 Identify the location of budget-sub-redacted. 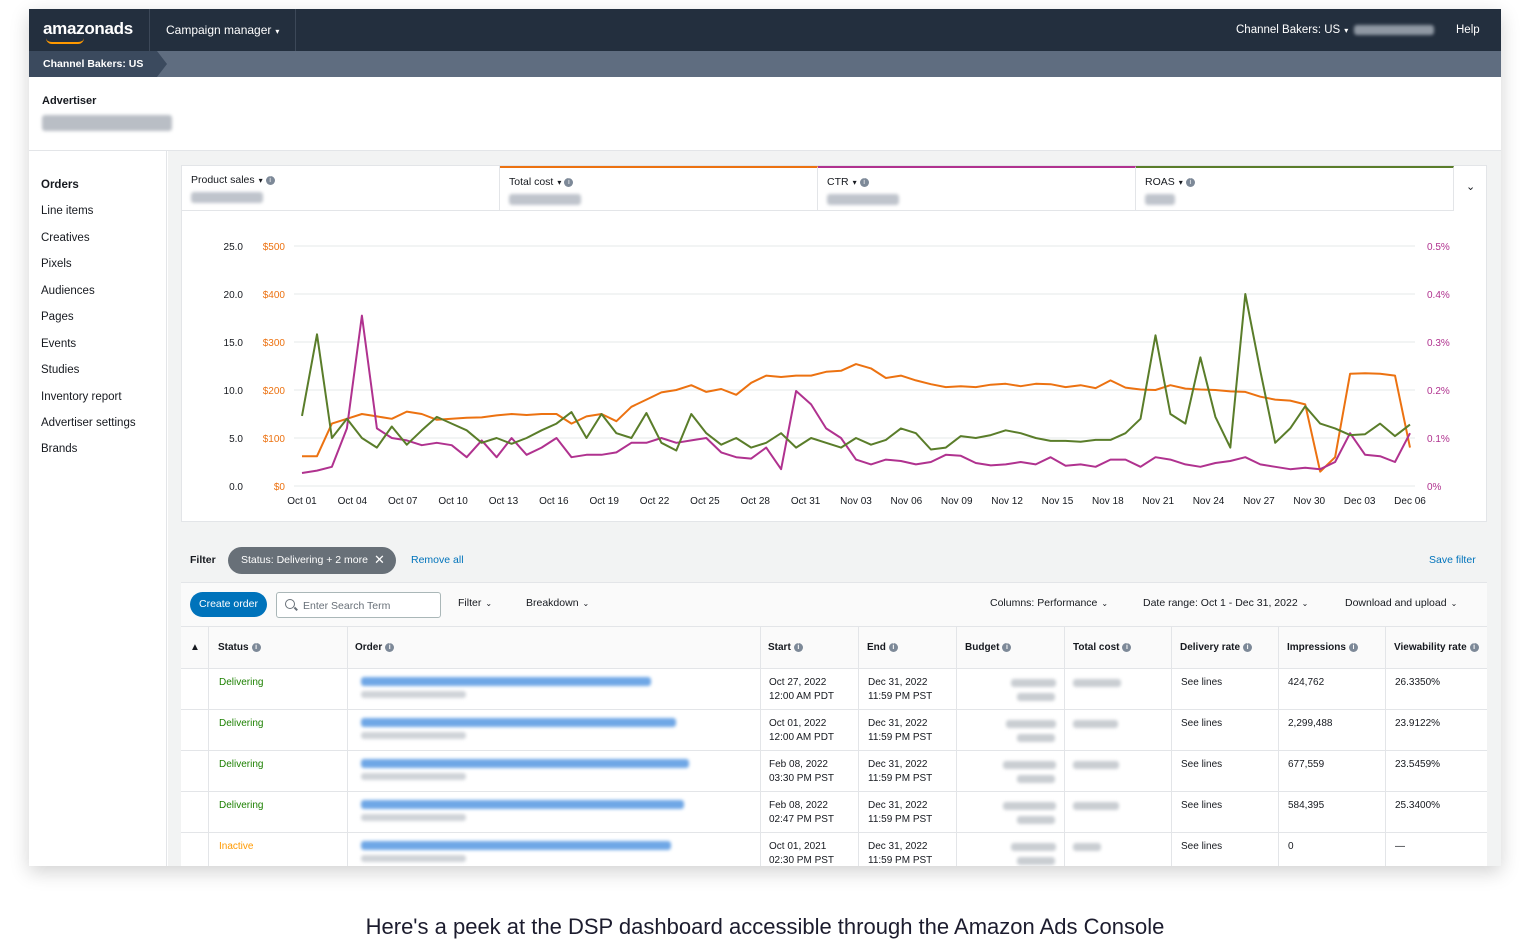
(1036, 779).